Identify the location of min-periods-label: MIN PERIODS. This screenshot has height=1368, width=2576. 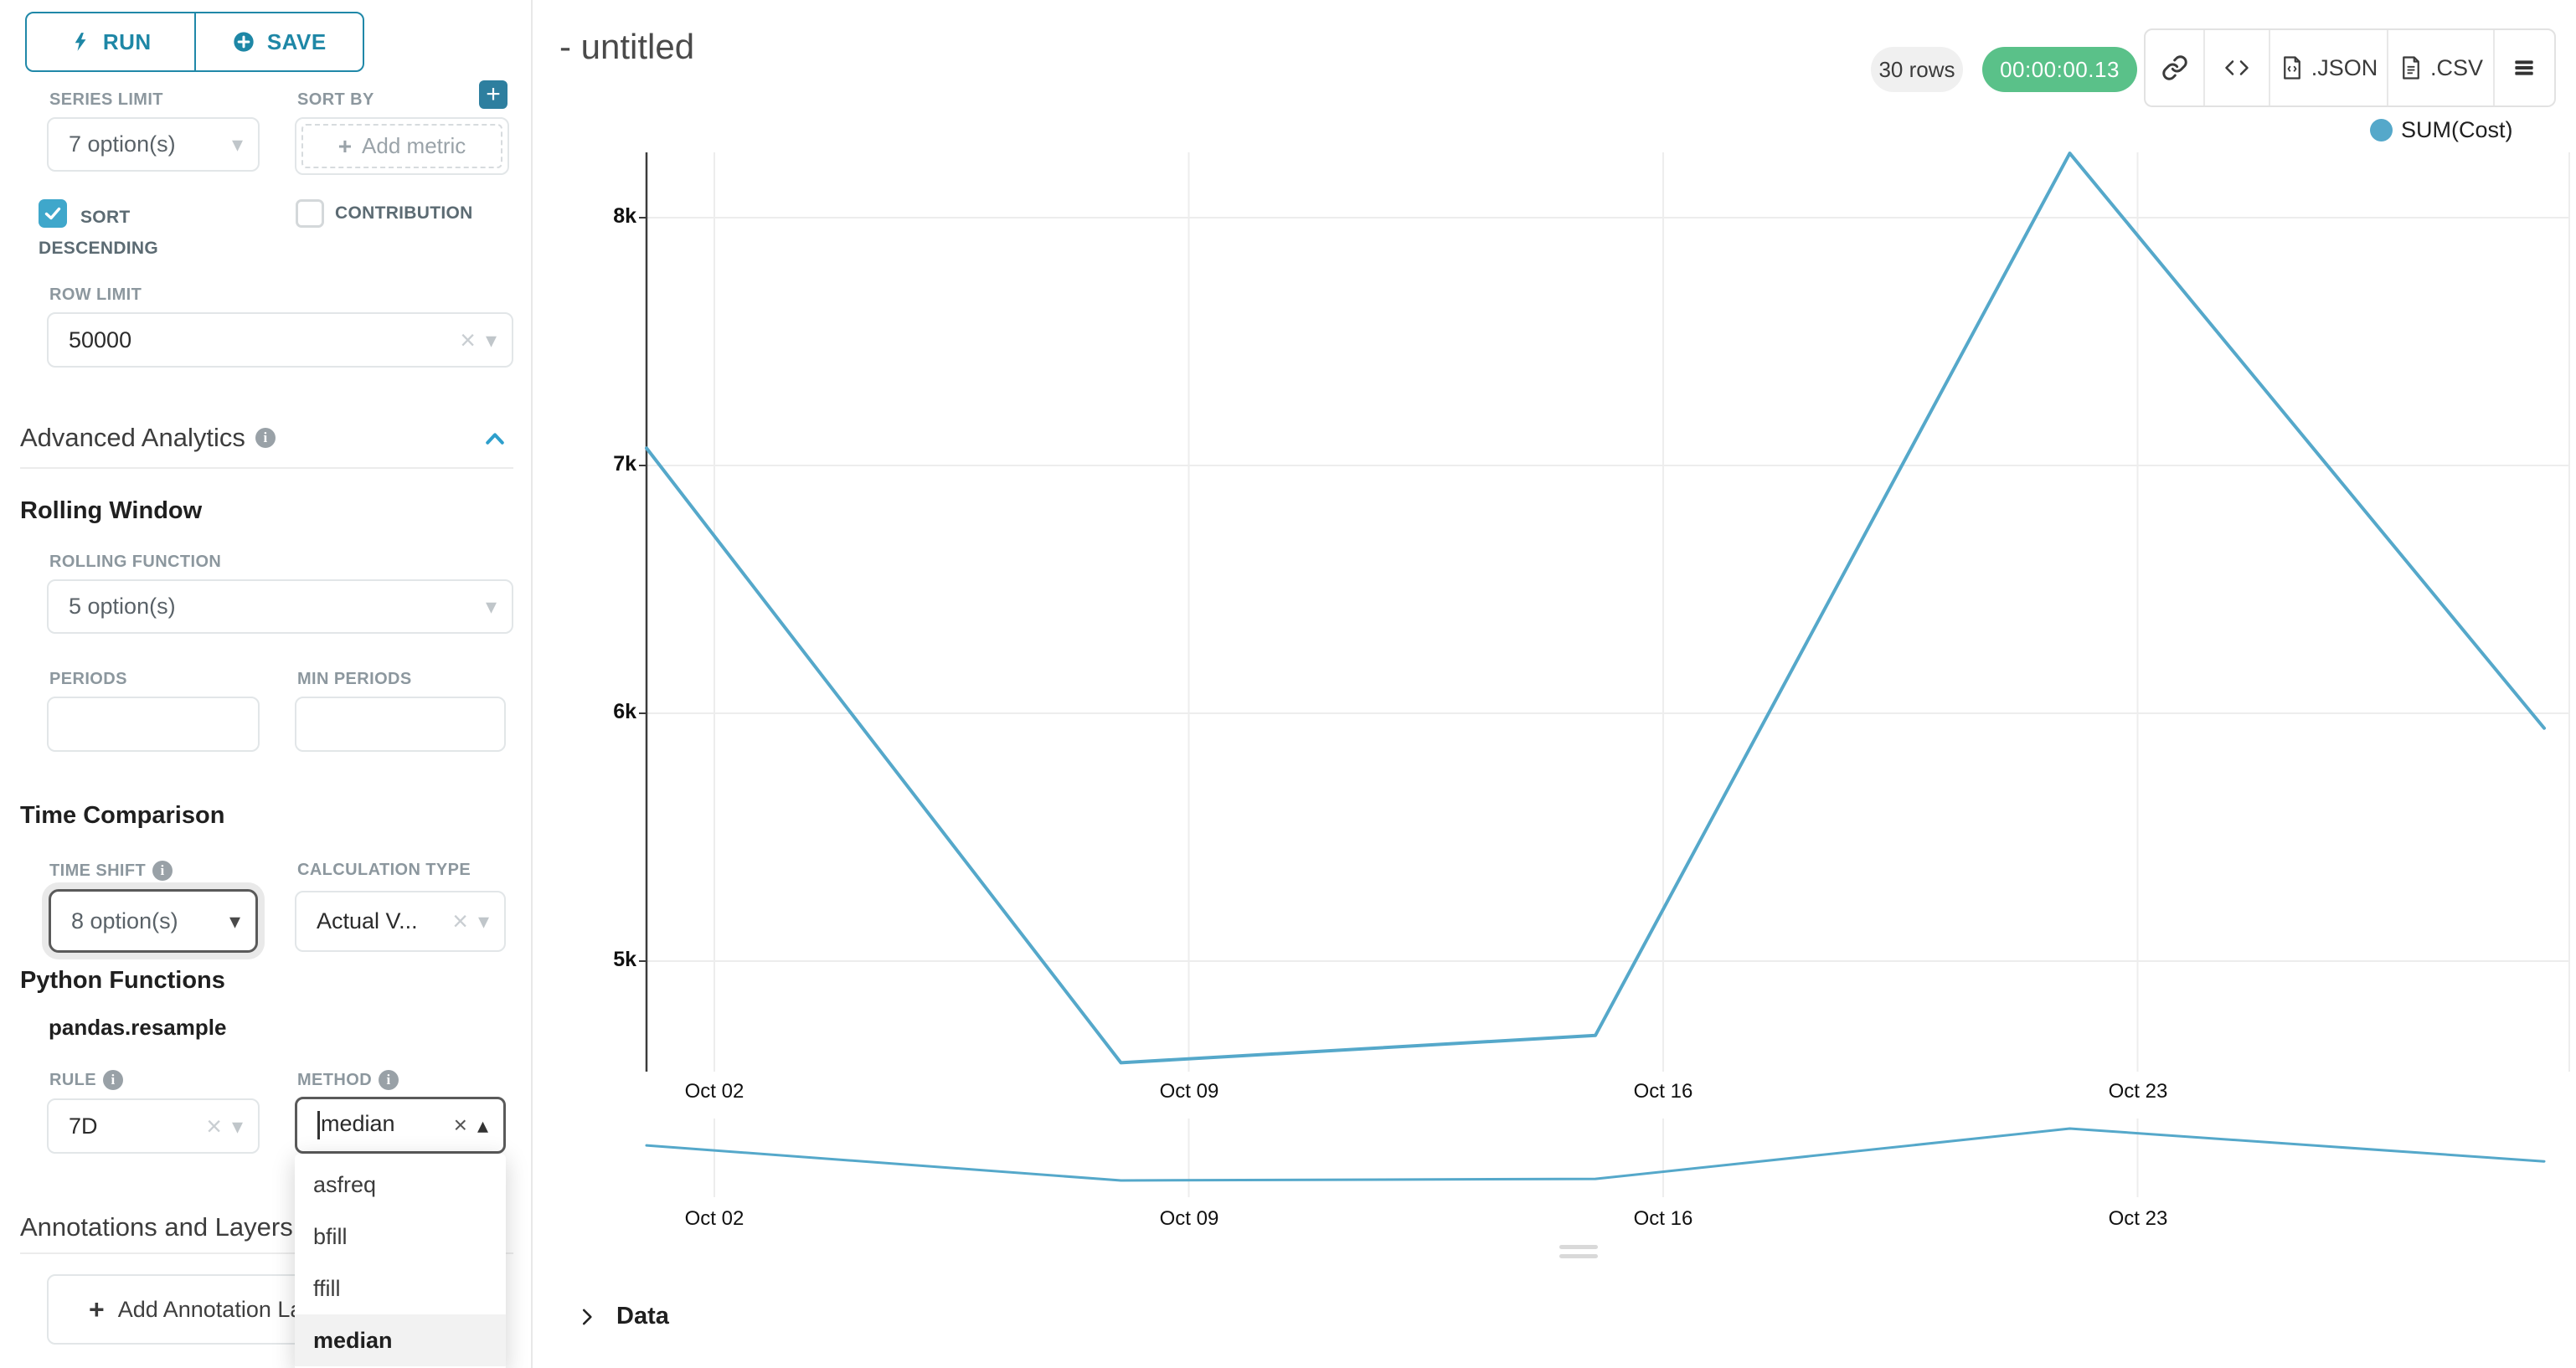
(354, 679).